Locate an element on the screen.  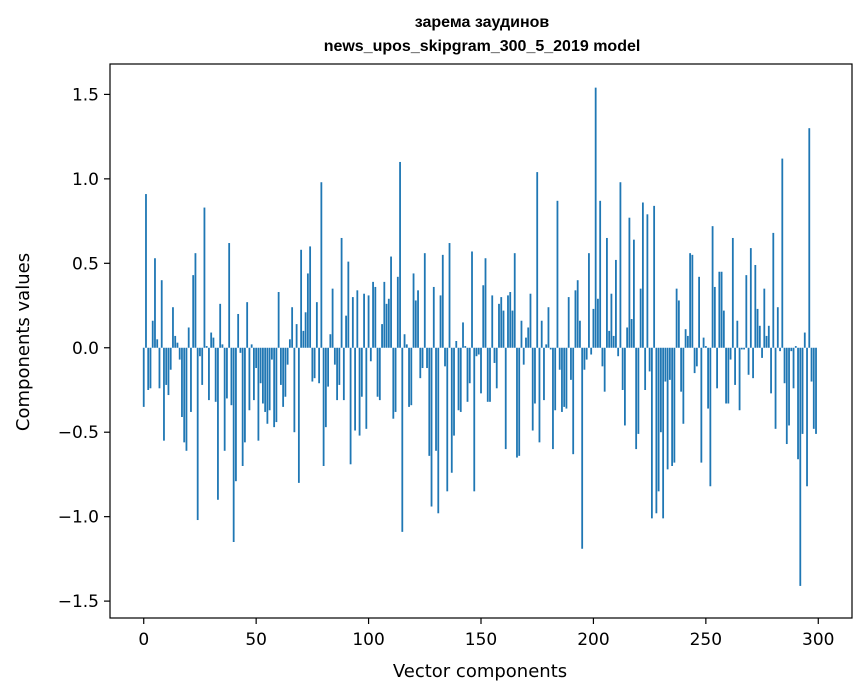
x-tick-label: 200 is located at coordinates (593, 640).